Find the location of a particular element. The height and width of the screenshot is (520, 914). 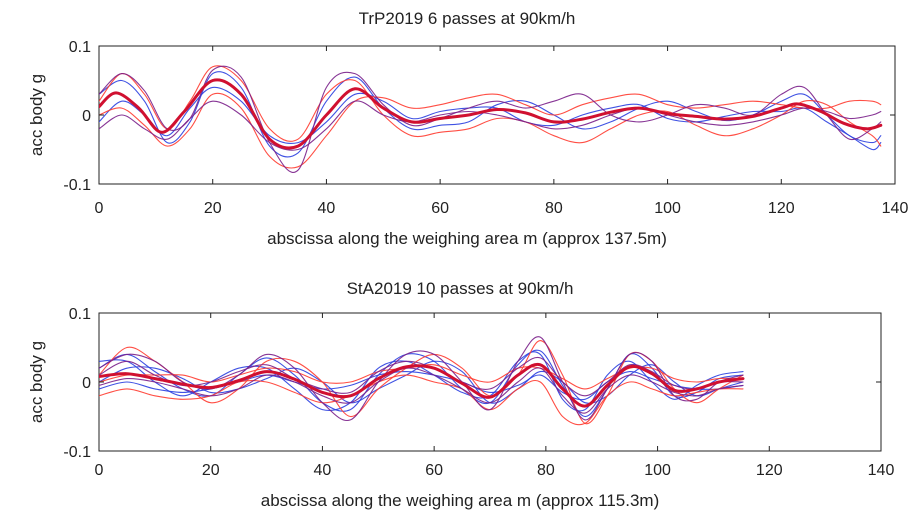

chart-title: StA2019 10 passes at 90km/h is located at coordinates (460, 288).